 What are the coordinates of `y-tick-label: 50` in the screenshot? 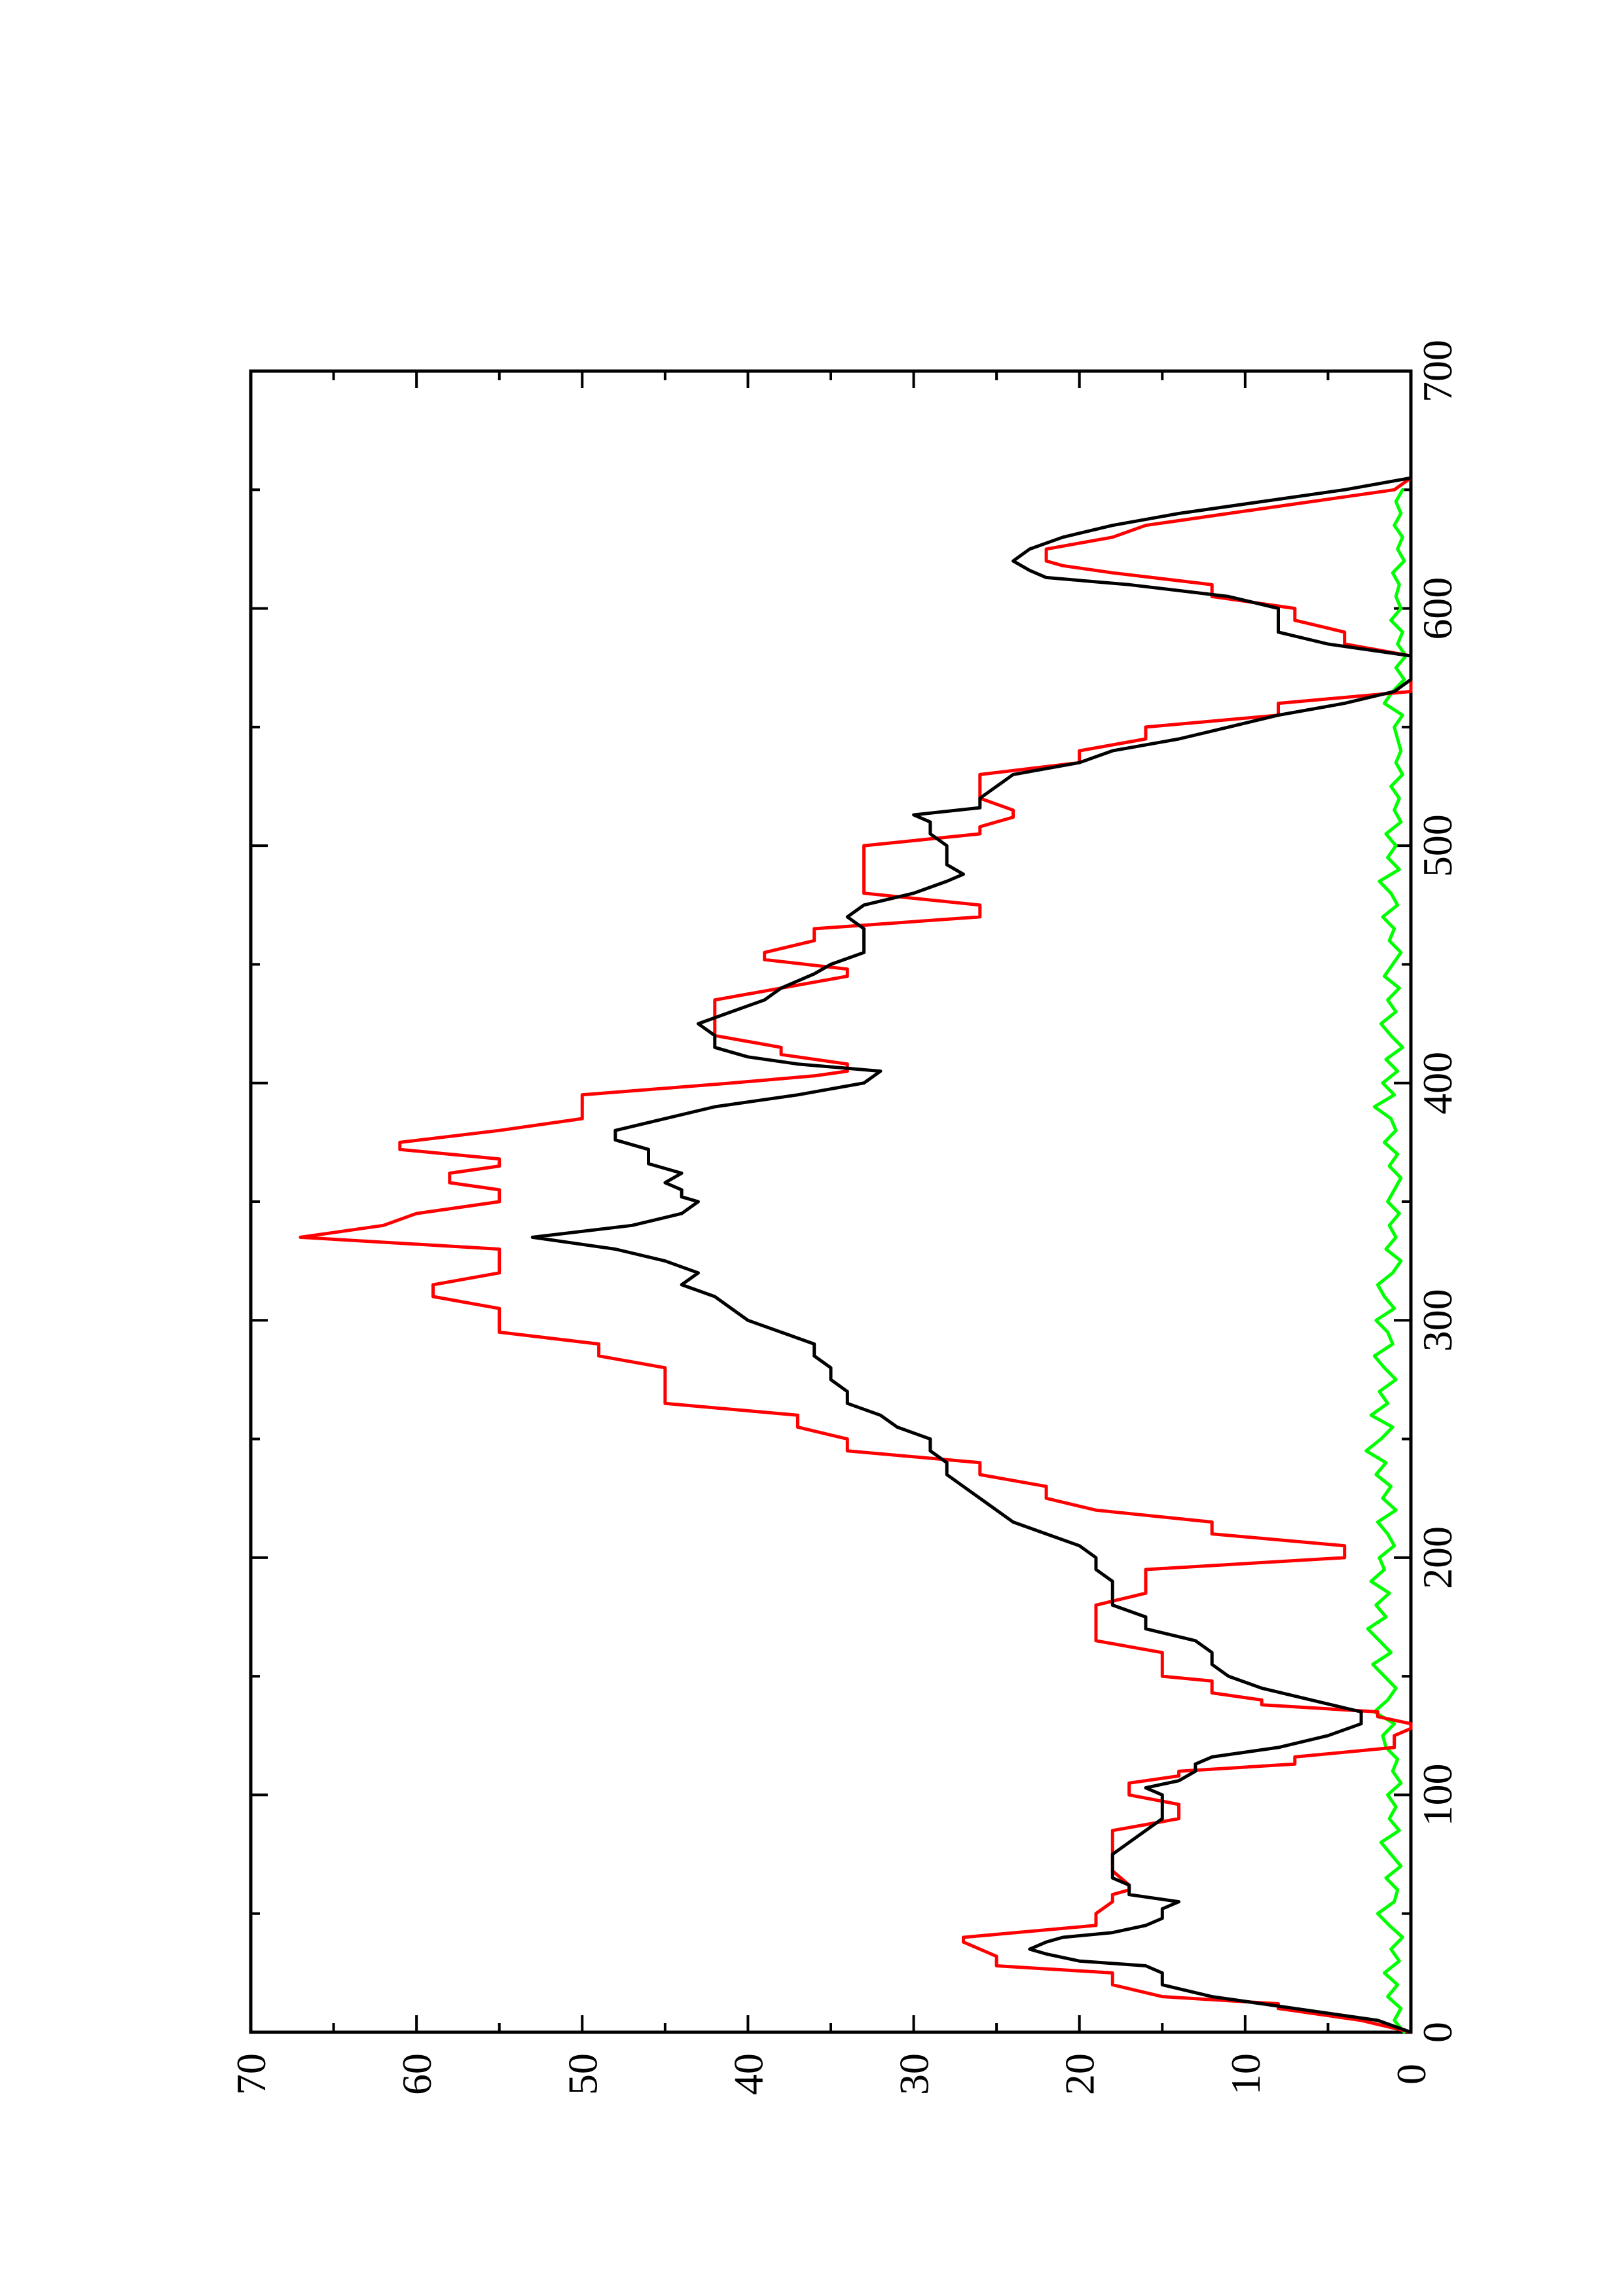 It's located at (582, 2074).